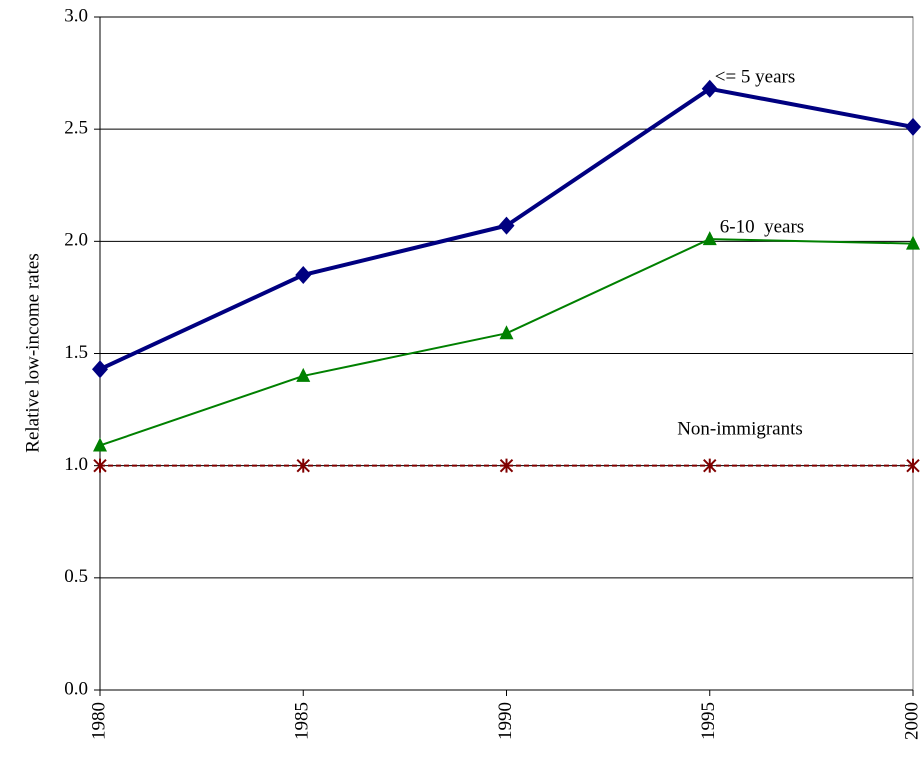  I want to click on y-tick-label: 1.0, so click(76, 464).